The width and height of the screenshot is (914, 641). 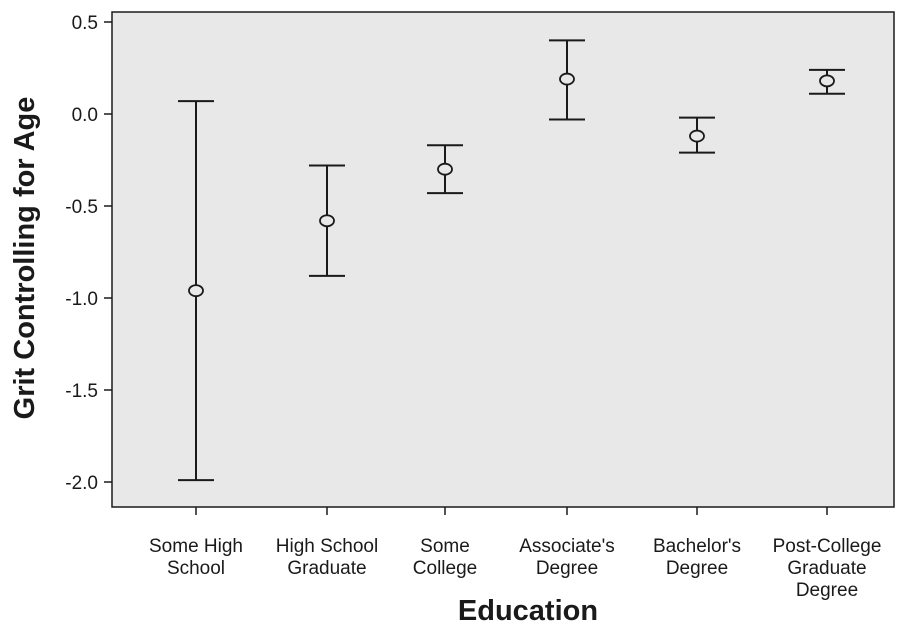 What do you see at coordinates (445, 568) in the screenshot?
I see `x-tick-label-line: College` at bounding box center [445, 568].